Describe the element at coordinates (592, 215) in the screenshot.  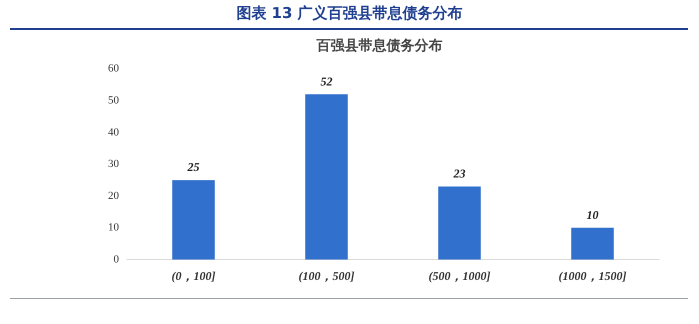
I see `data-label: 10` at that location.